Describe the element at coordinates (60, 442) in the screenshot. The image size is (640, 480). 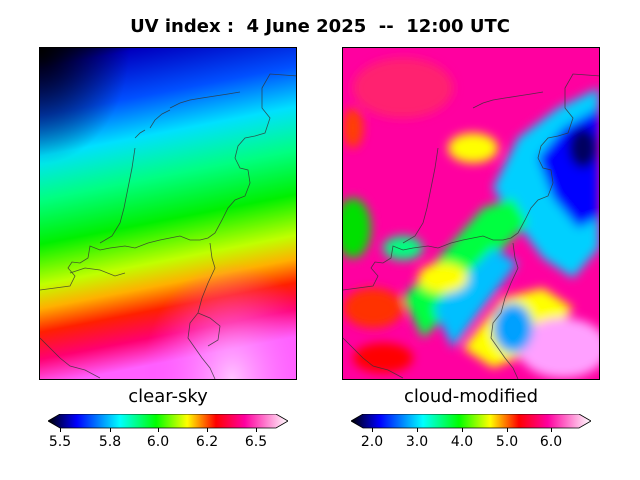
I see `clear-sky-tick-label: 5.5` at that location.